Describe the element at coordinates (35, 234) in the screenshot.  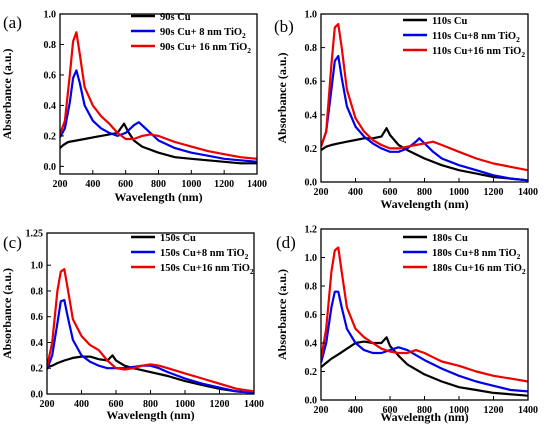
I see `y-tick-label: 1.25` at that location.